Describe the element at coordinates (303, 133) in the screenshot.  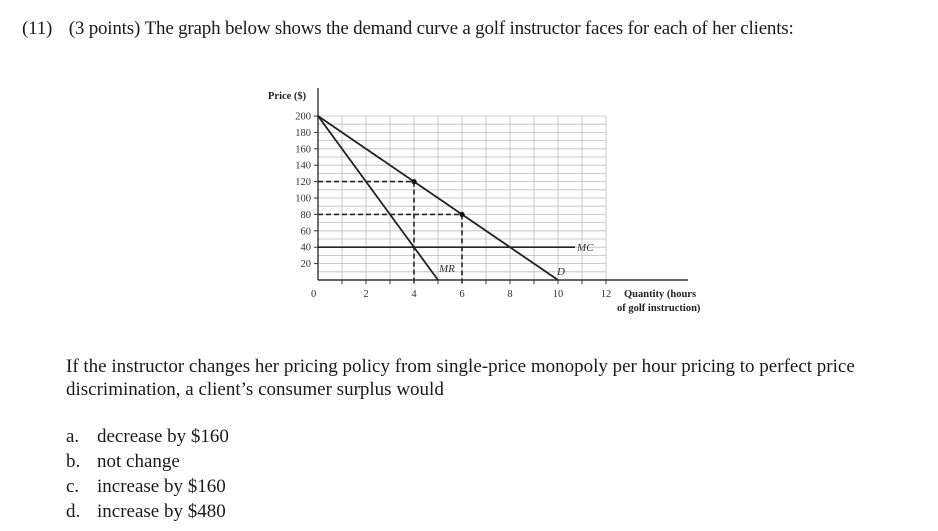
I see `y-tick-label: 180` at that location.